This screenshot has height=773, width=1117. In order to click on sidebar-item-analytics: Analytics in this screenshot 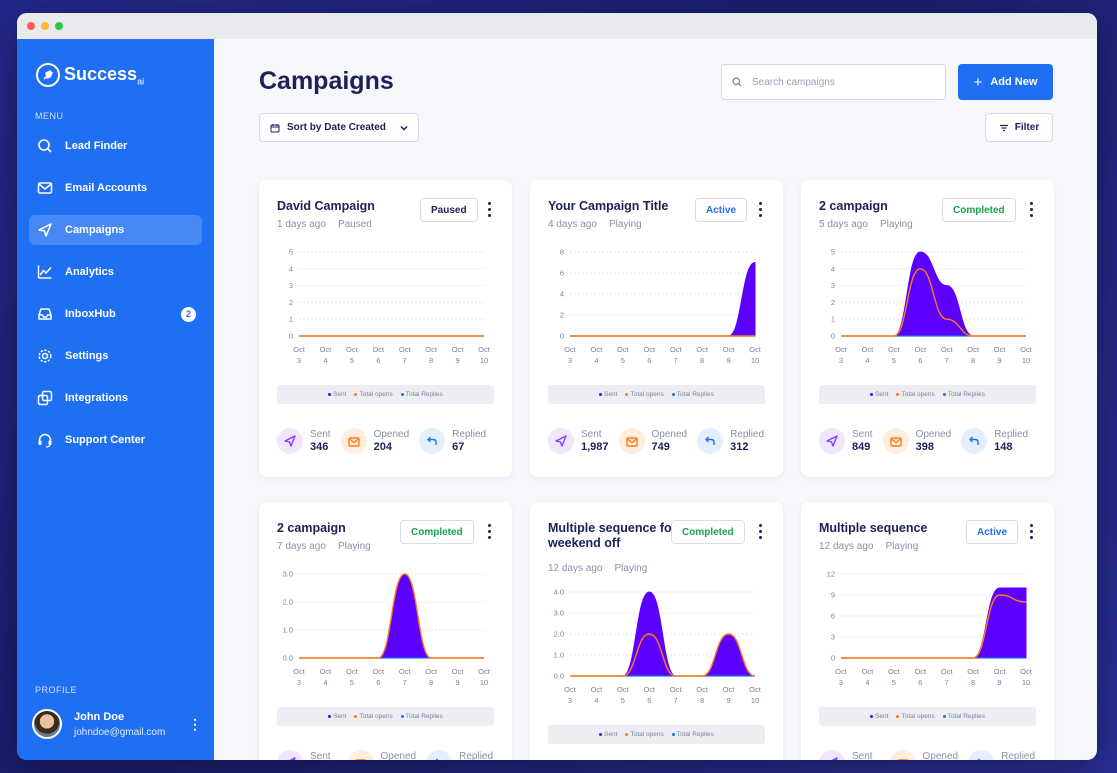, I will do `click(115, 272)`.